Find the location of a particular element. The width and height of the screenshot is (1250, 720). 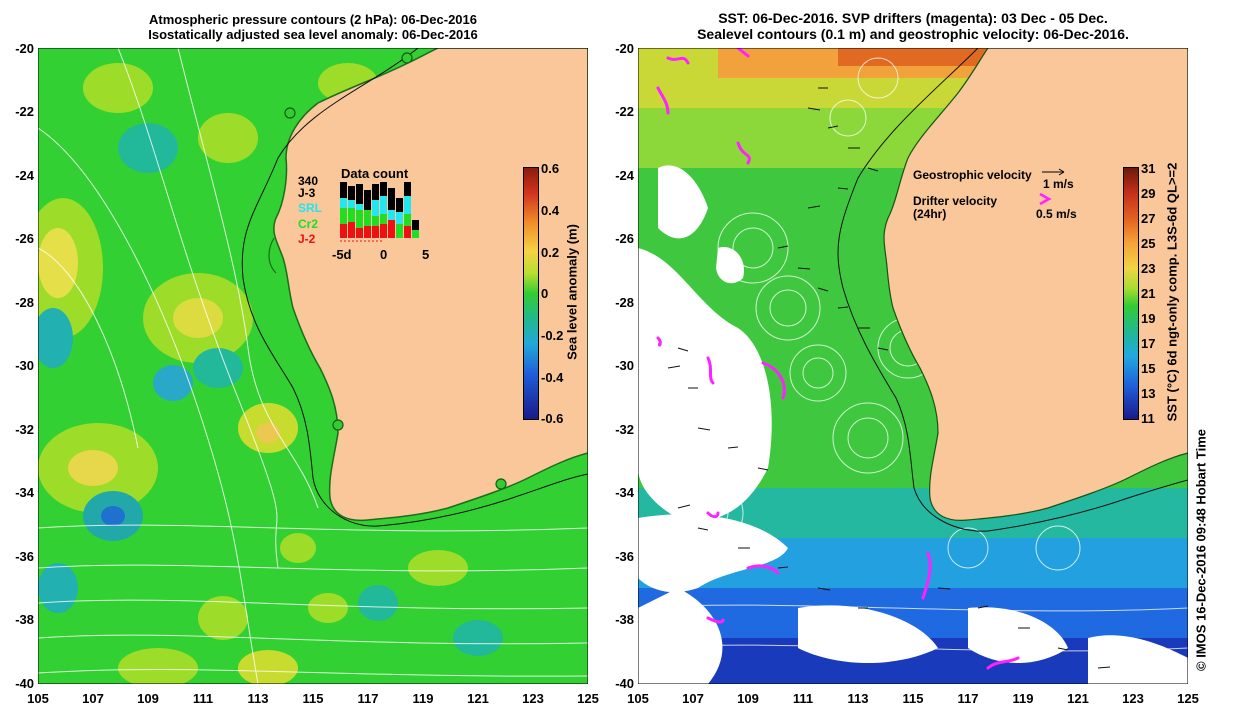

sst-colorbar-label: SST (°C) 6d ngt-only comp. L3S-6d QL>=2 is located at coordinates (1172, 292).